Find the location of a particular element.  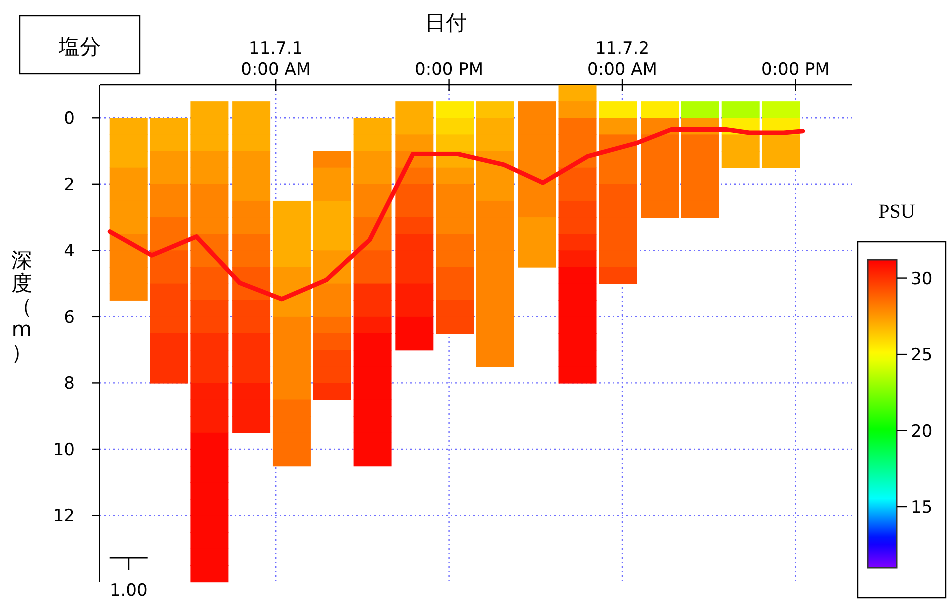

color-bar-label: 15 is located at coordinates (922, 508).